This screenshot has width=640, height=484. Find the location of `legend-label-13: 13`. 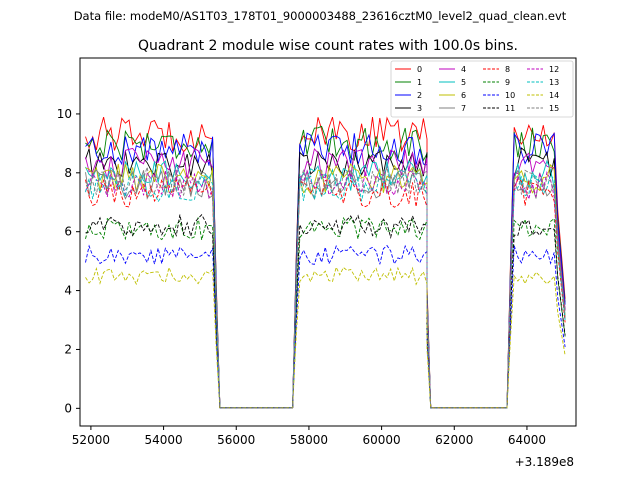

legend-label-13: 13 is located at coordinates (554, 82).